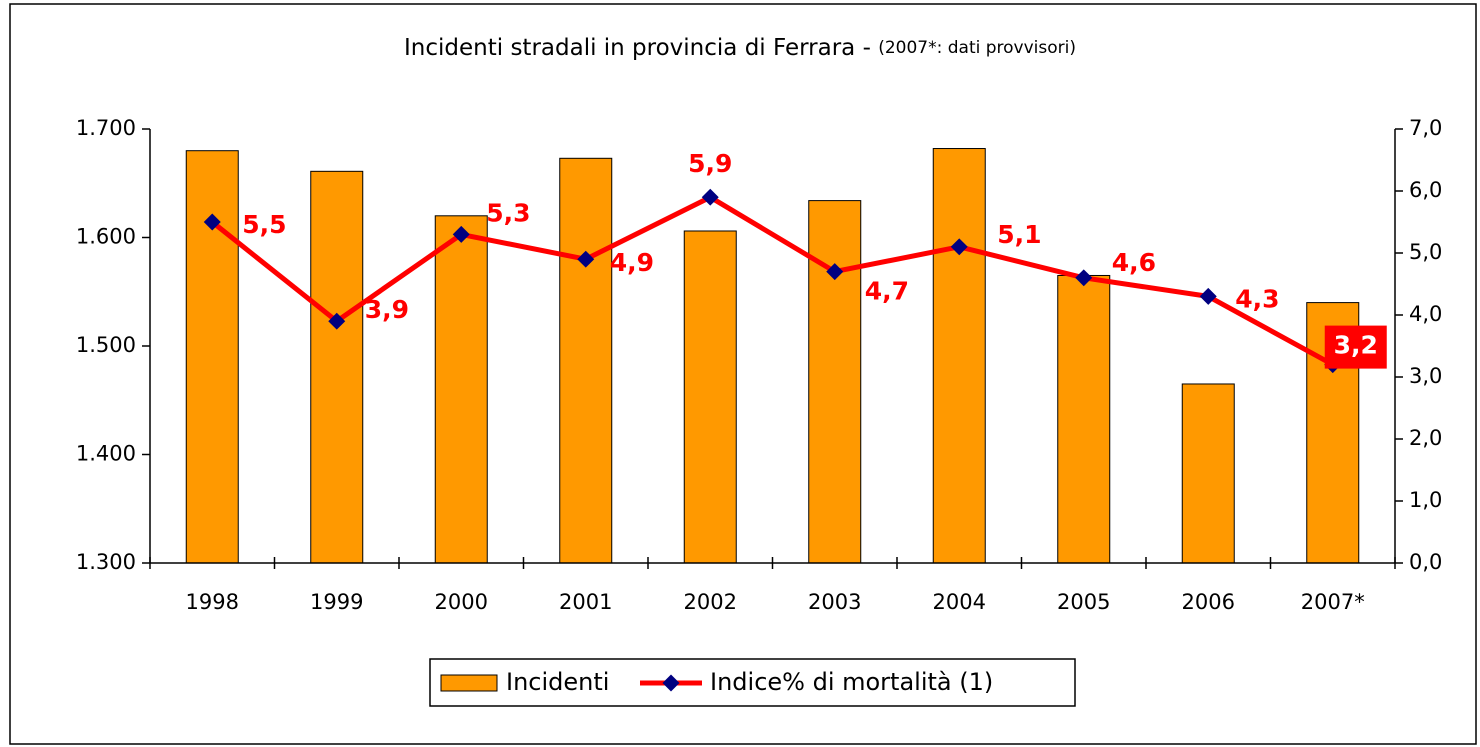  I want to click on x-tick-label: 1998, so click(212, 602).